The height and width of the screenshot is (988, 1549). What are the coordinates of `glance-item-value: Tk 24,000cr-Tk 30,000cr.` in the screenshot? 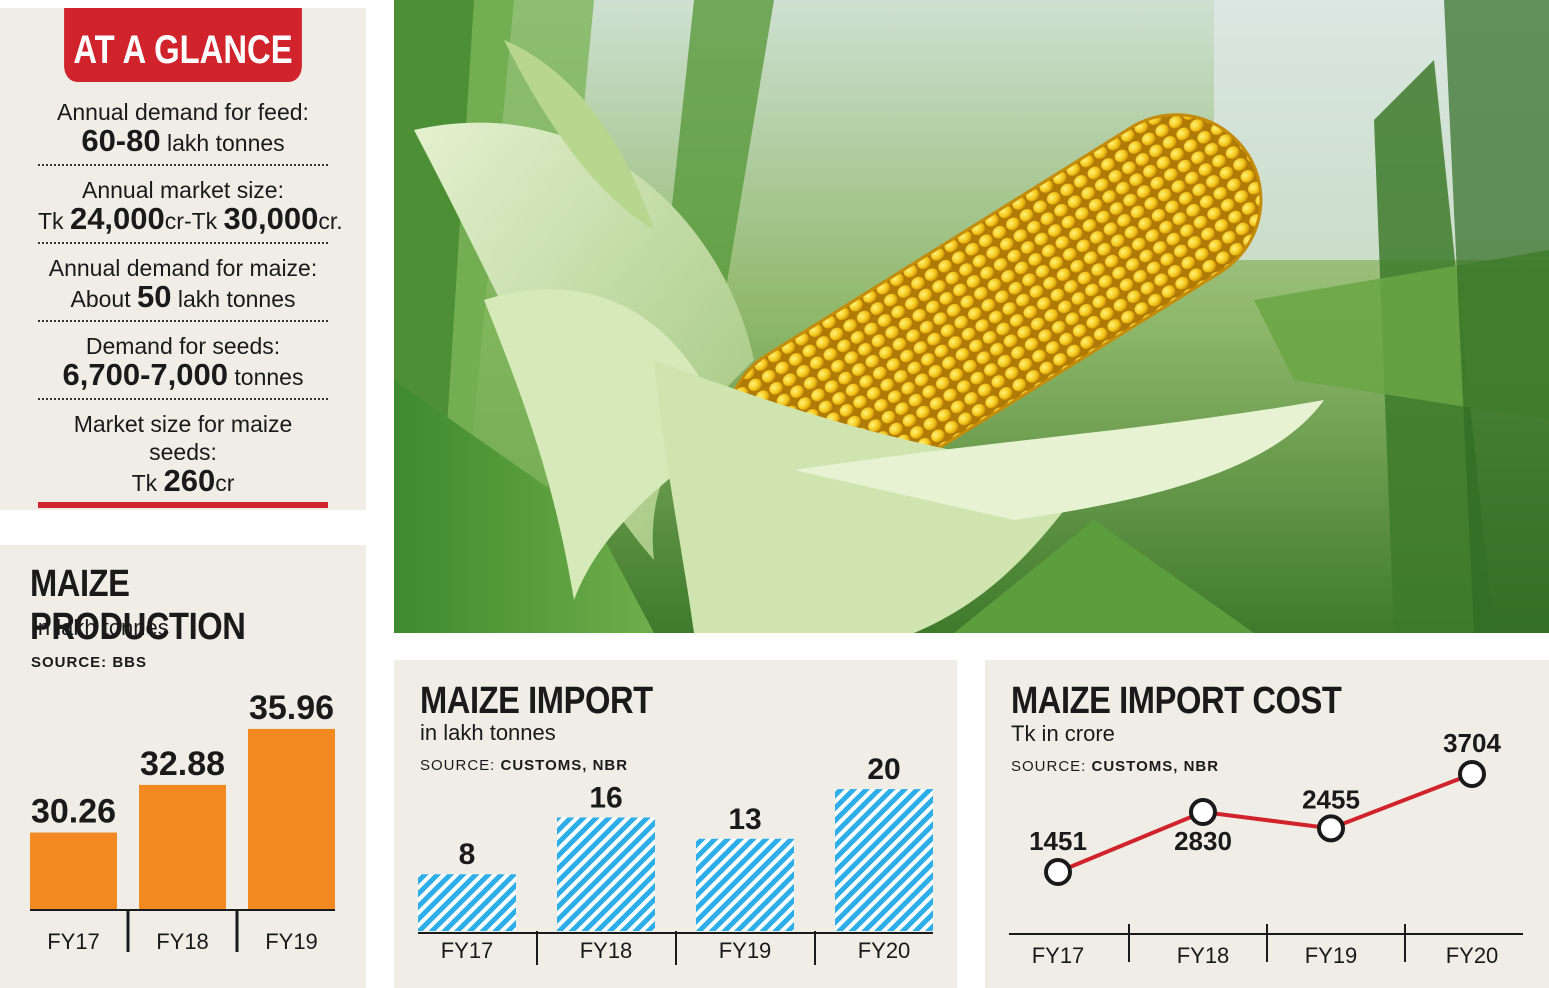 It's located at (190, 218).